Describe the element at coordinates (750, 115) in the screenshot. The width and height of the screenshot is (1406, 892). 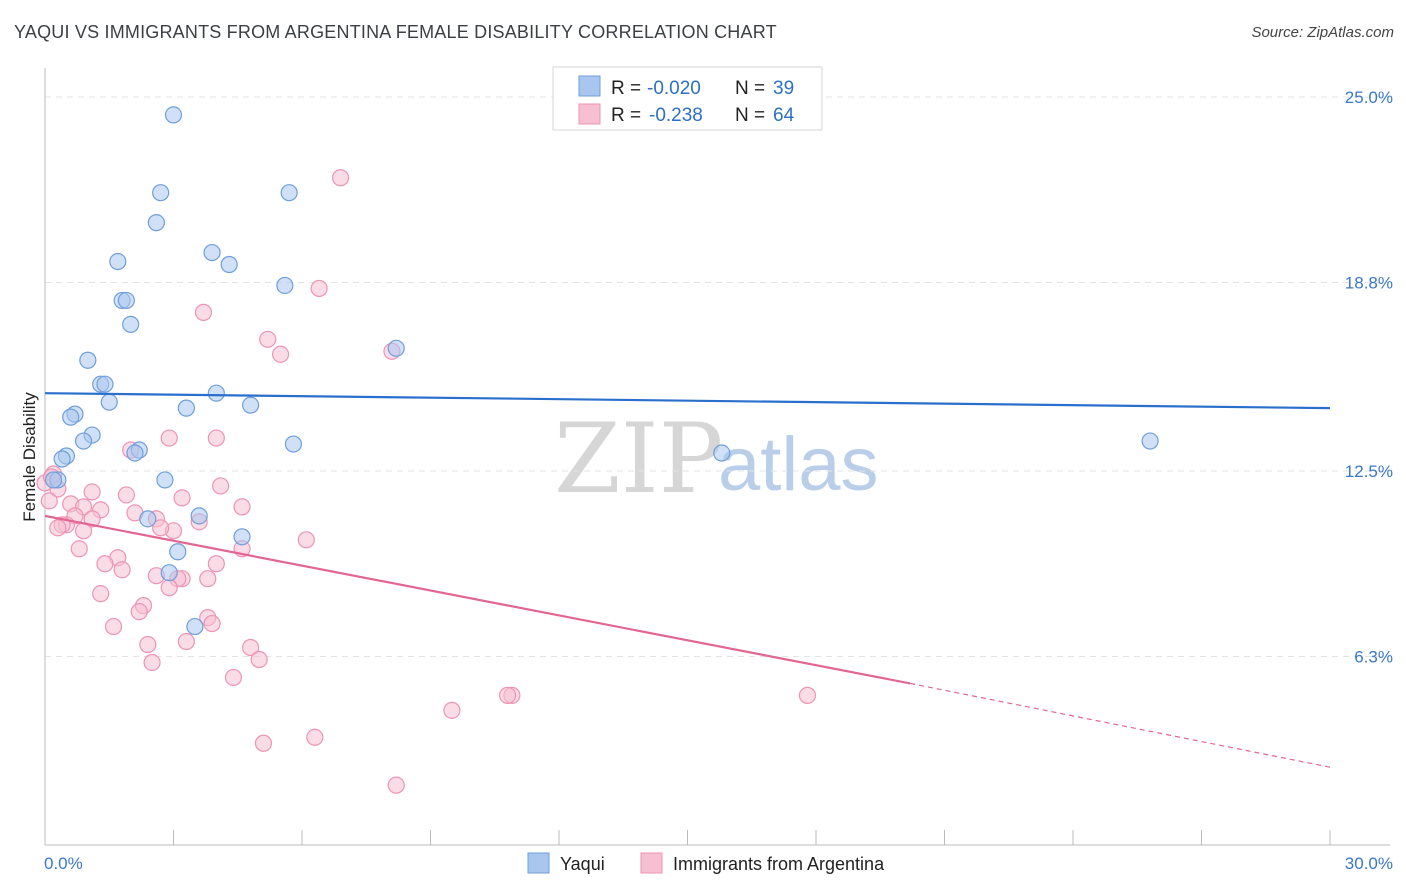
I see `legend-n-label-argentina: N =` at that location.